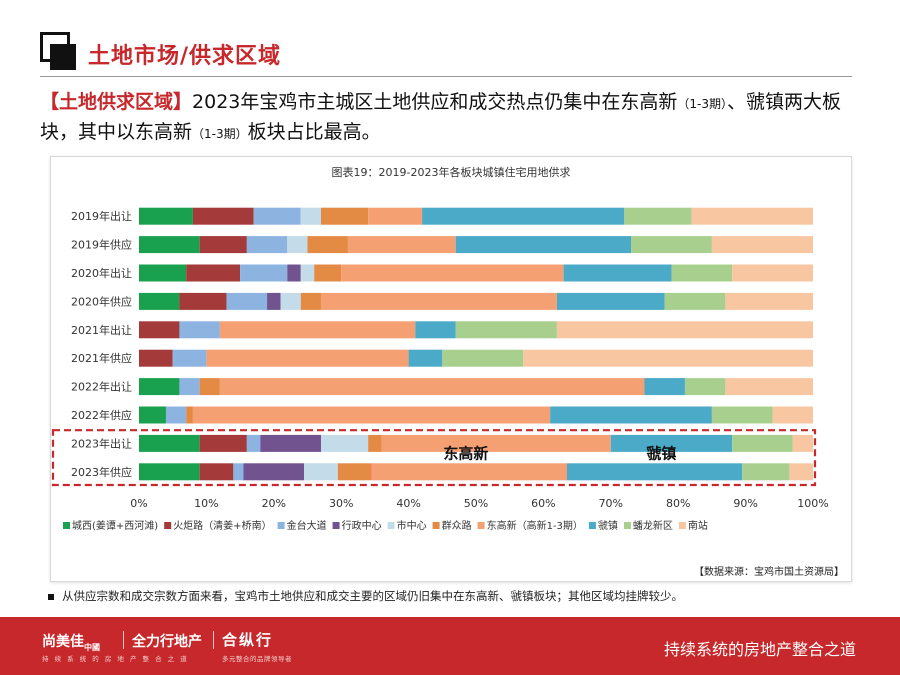 This screenshot has height=675, width=900. I want to click on chart-title: 图表19：2019-2023年各板块城镇住宅用地供求, so click(451, 172).